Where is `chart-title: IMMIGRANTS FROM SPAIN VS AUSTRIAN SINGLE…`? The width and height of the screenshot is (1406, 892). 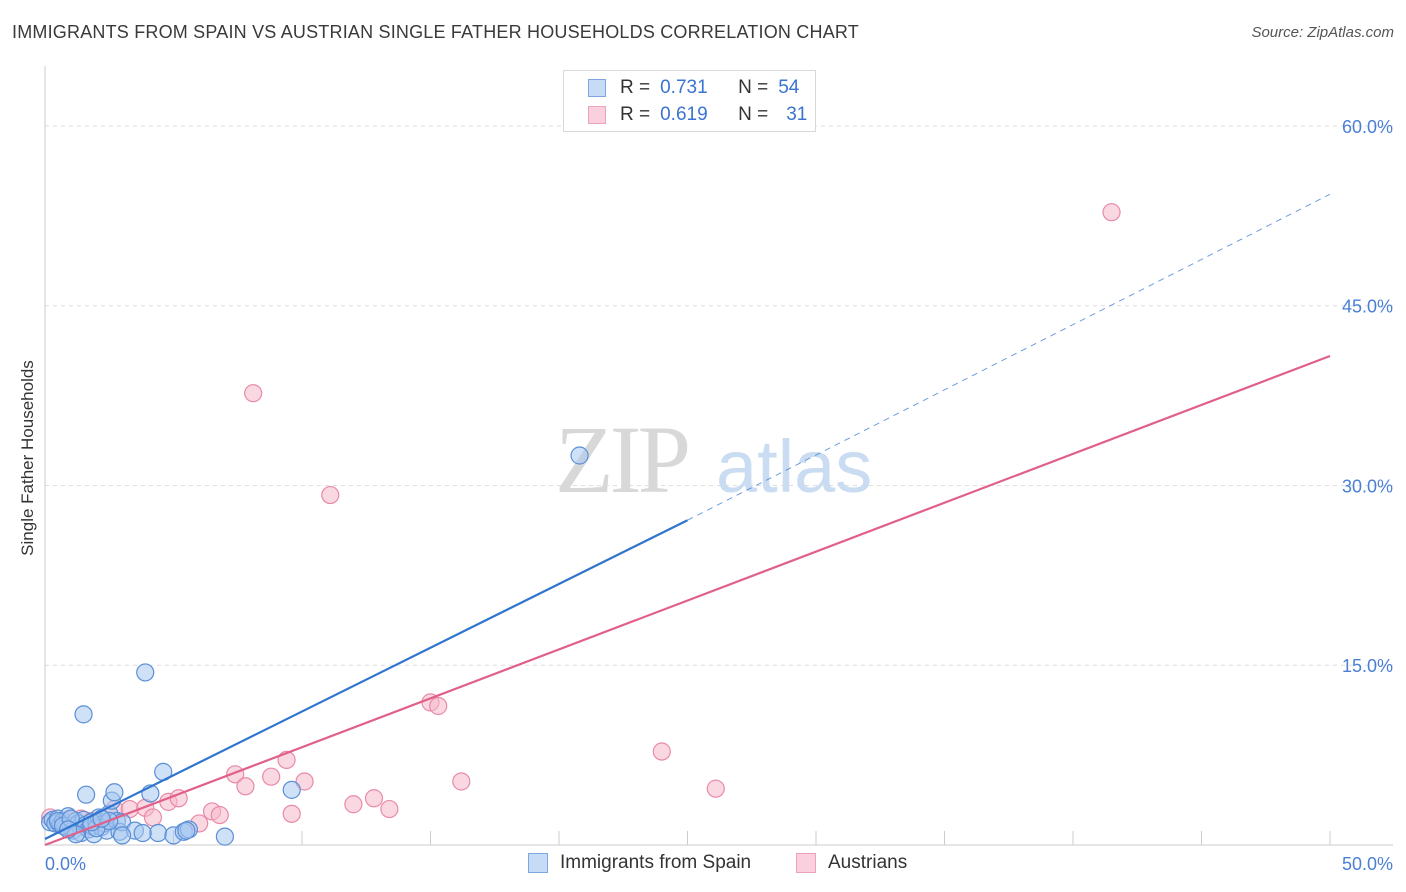 chart-title: IMMIGRANTS FROM SPAIN VS AUSTRIAN SINGLE… is located at coordinates (435, 32).